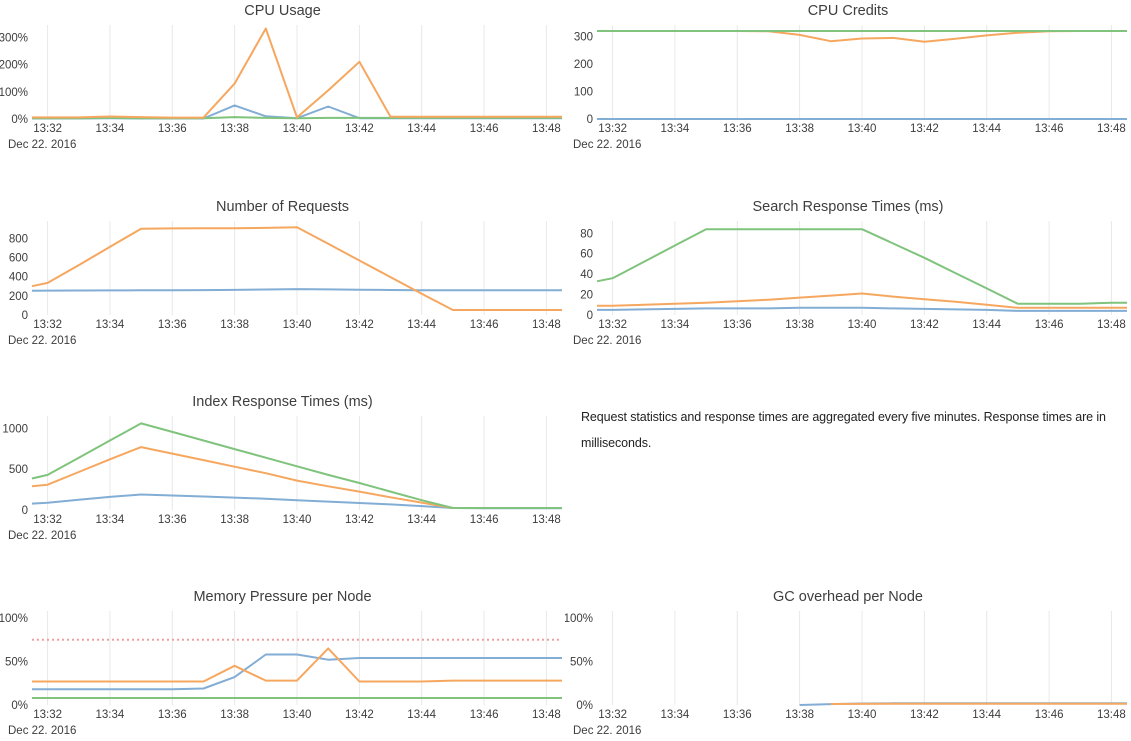 The height and width of the screenshot is (741, 1131). What do you see at coordinates (586, 234) in the screenshot?
I see `y-tick-label: 80` at bounding box center [586, 234].